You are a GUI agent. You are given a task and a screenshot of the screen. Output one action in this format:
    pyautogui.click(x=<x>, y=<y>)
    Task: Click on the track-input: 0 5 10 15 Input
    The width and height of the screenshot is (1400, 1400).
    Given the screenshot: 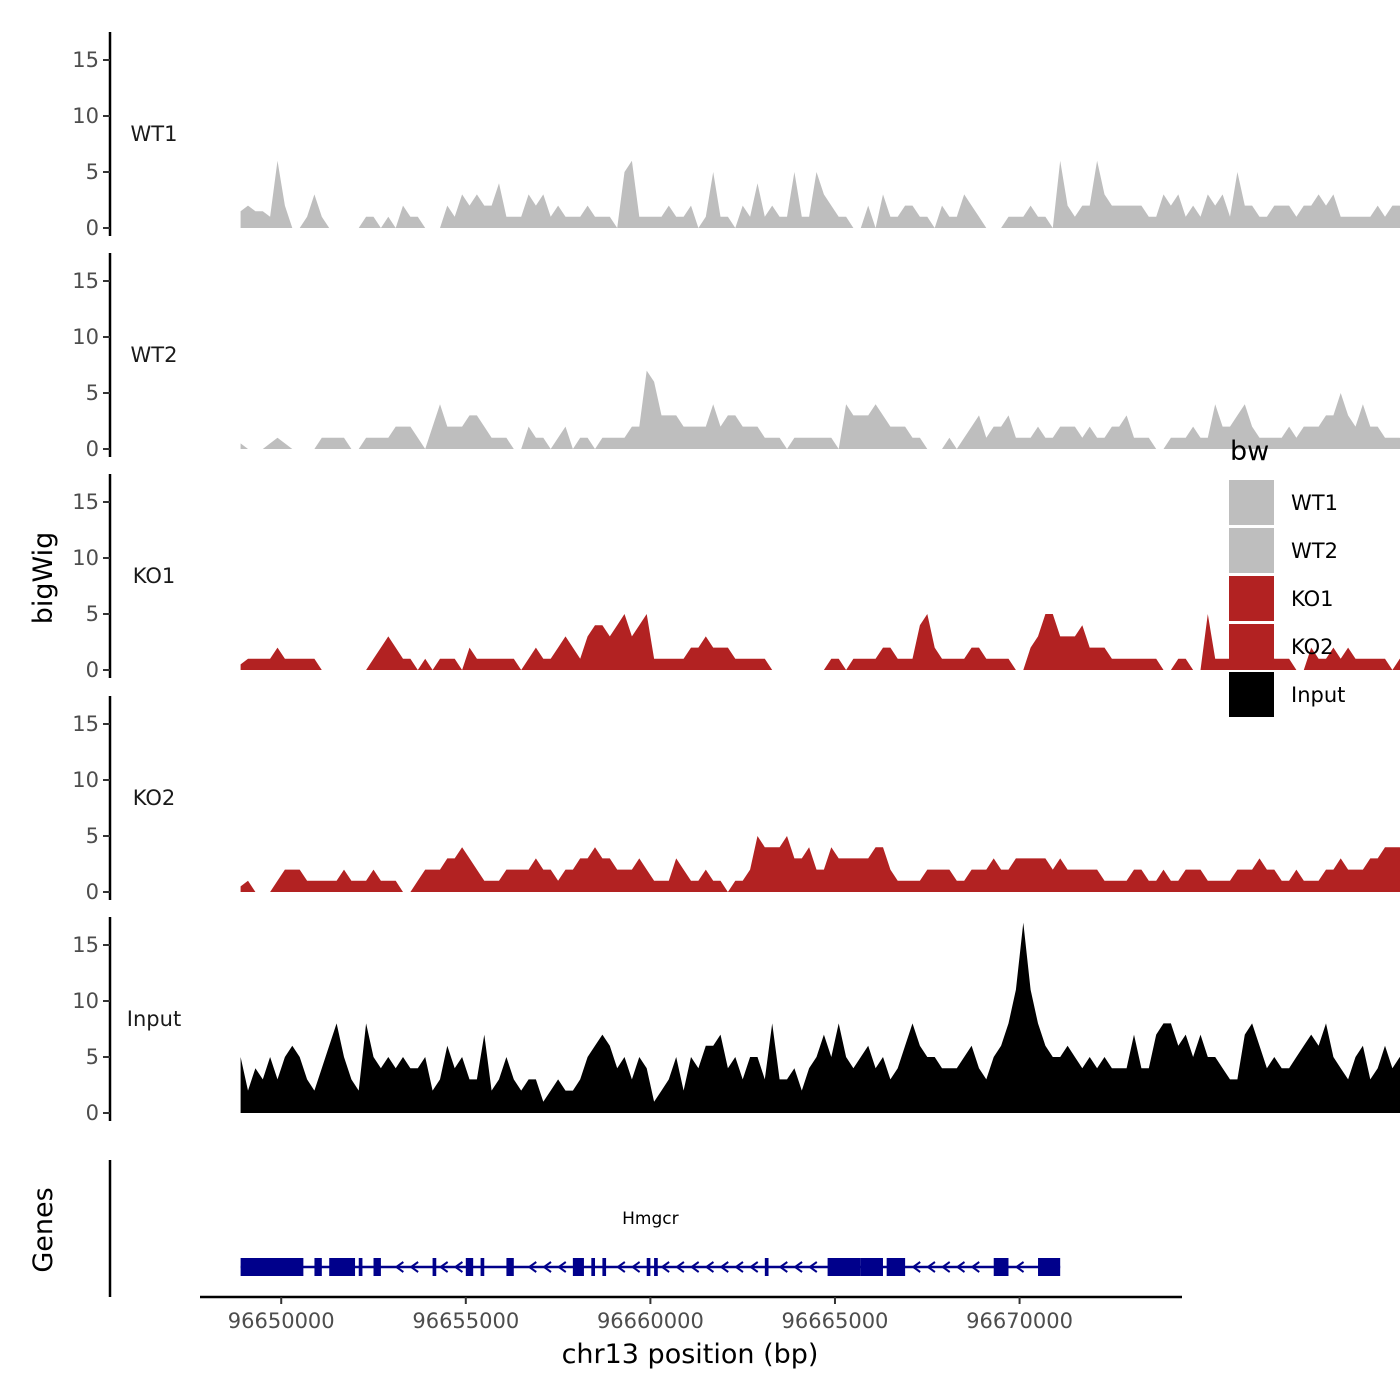 What is the action you would take?
    pyautogui.click(x=736, y=1021)
    